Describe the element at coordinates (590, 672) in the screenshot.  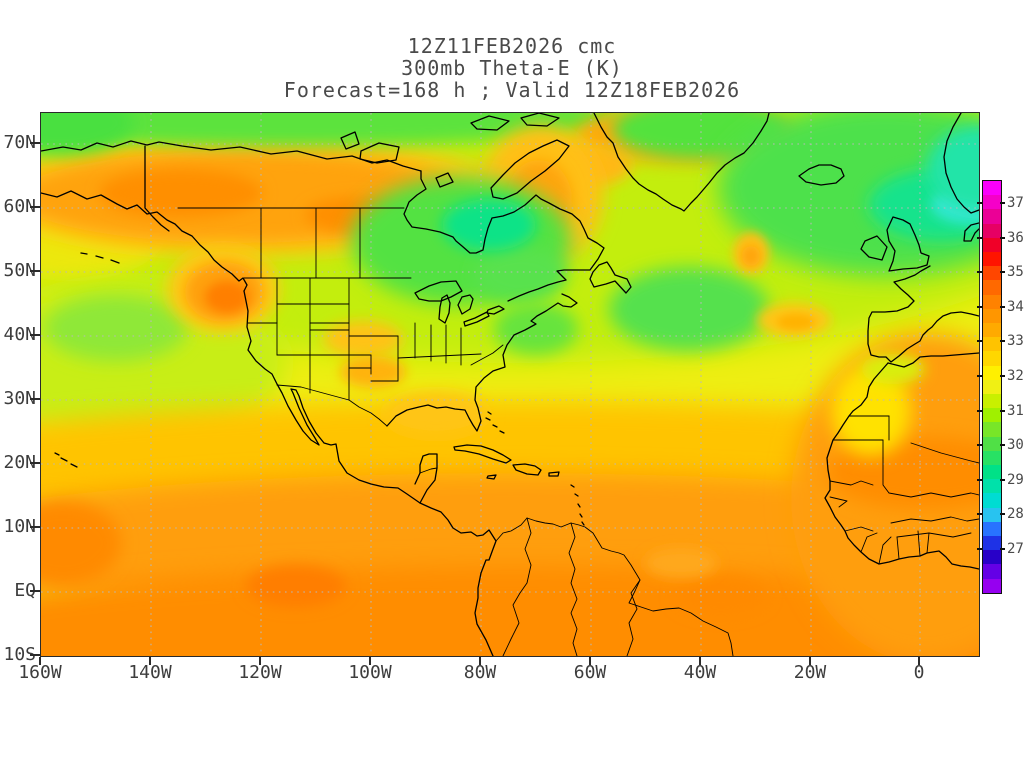
I see `x-axis-label-60W: 60W` at that location.